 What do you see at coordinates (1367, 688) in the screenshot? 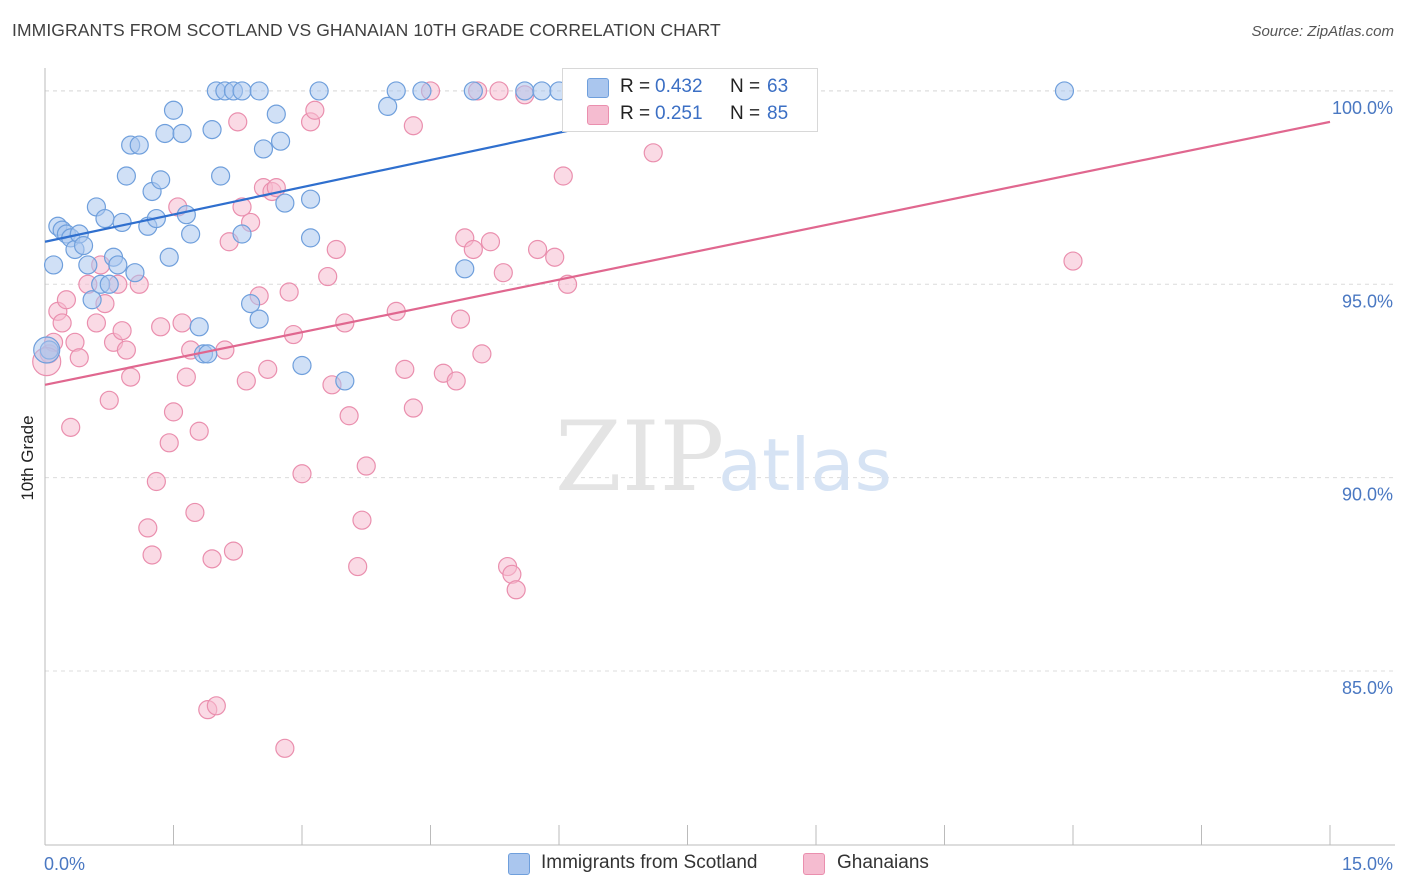
I see `y-tick-label: 85.0%` at bounding box center [1367, 688].